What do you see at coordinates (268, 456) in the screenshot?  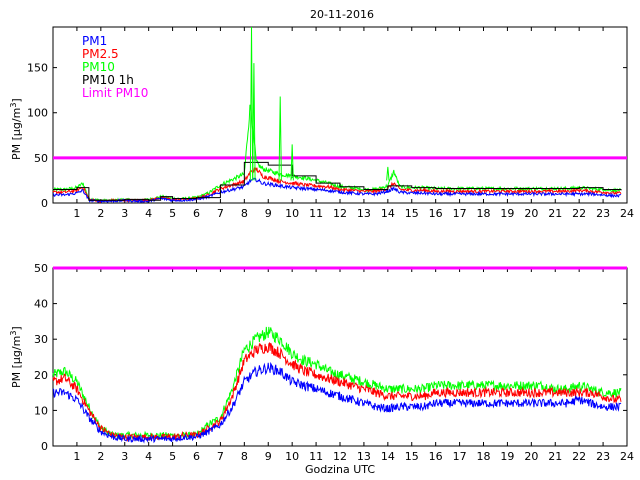 I see `bot-xtick-label: 9` at bounding box center [268, 456].